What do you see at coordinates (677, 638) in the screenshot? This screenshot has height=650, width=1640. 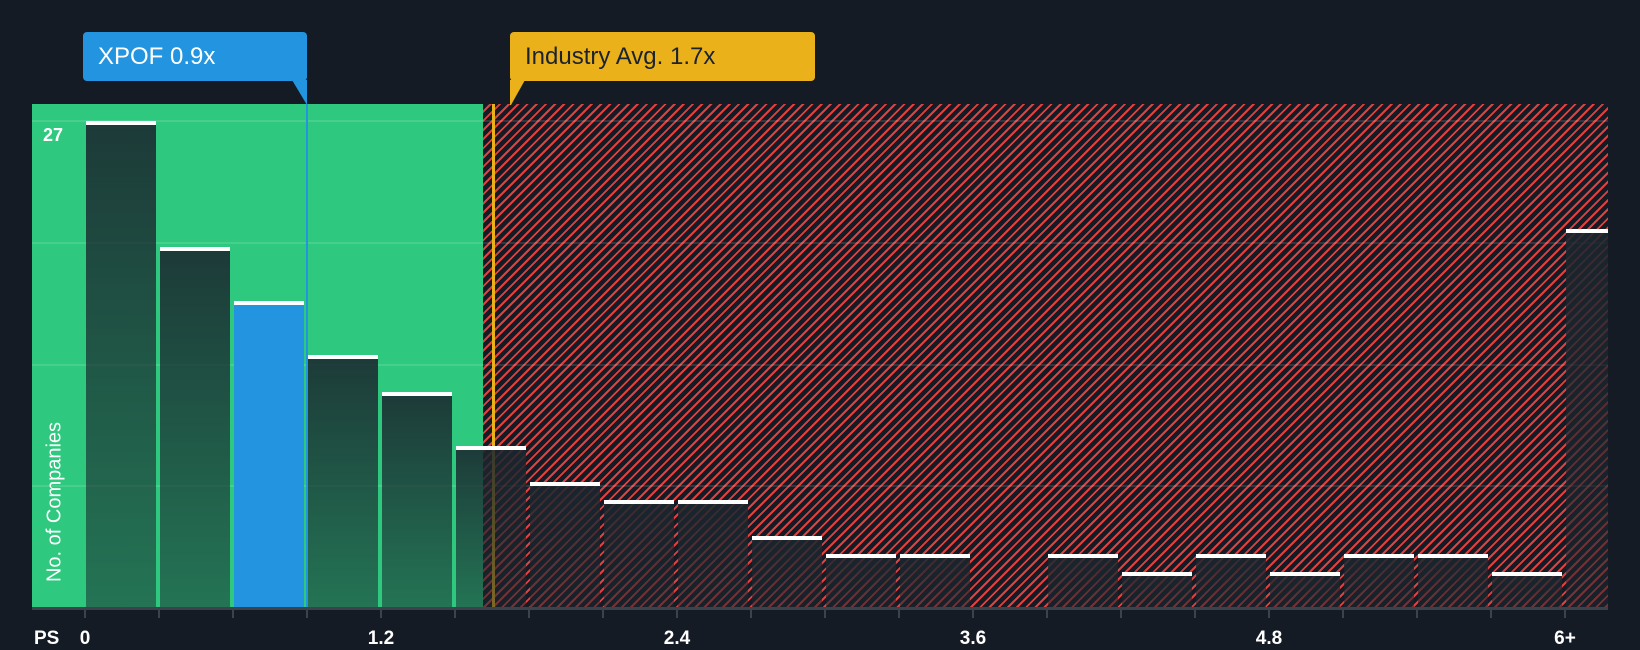 I see `x-tick-label: 2.4` at bounding box center [677, 638].